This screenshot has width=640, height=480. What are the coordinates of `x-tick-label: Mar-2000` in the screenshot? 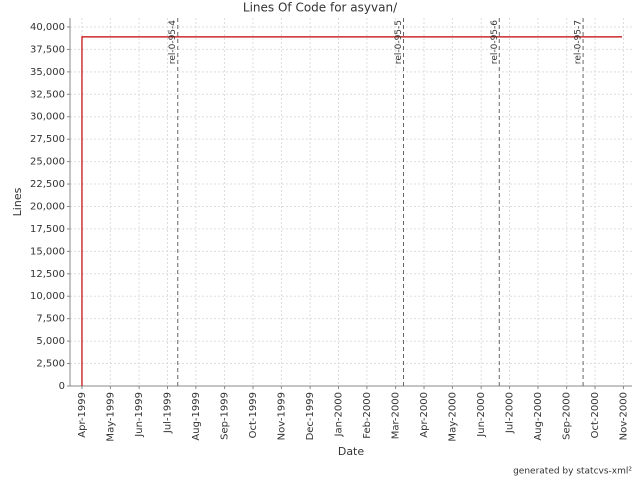 It's located at (396, 415).